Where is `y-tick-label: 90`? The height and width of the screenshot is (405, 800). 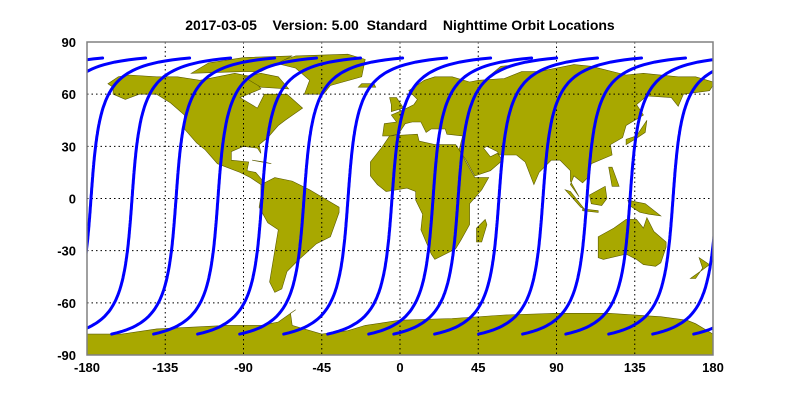 y-tick-label: 90 is located at coordinates (69, 42).